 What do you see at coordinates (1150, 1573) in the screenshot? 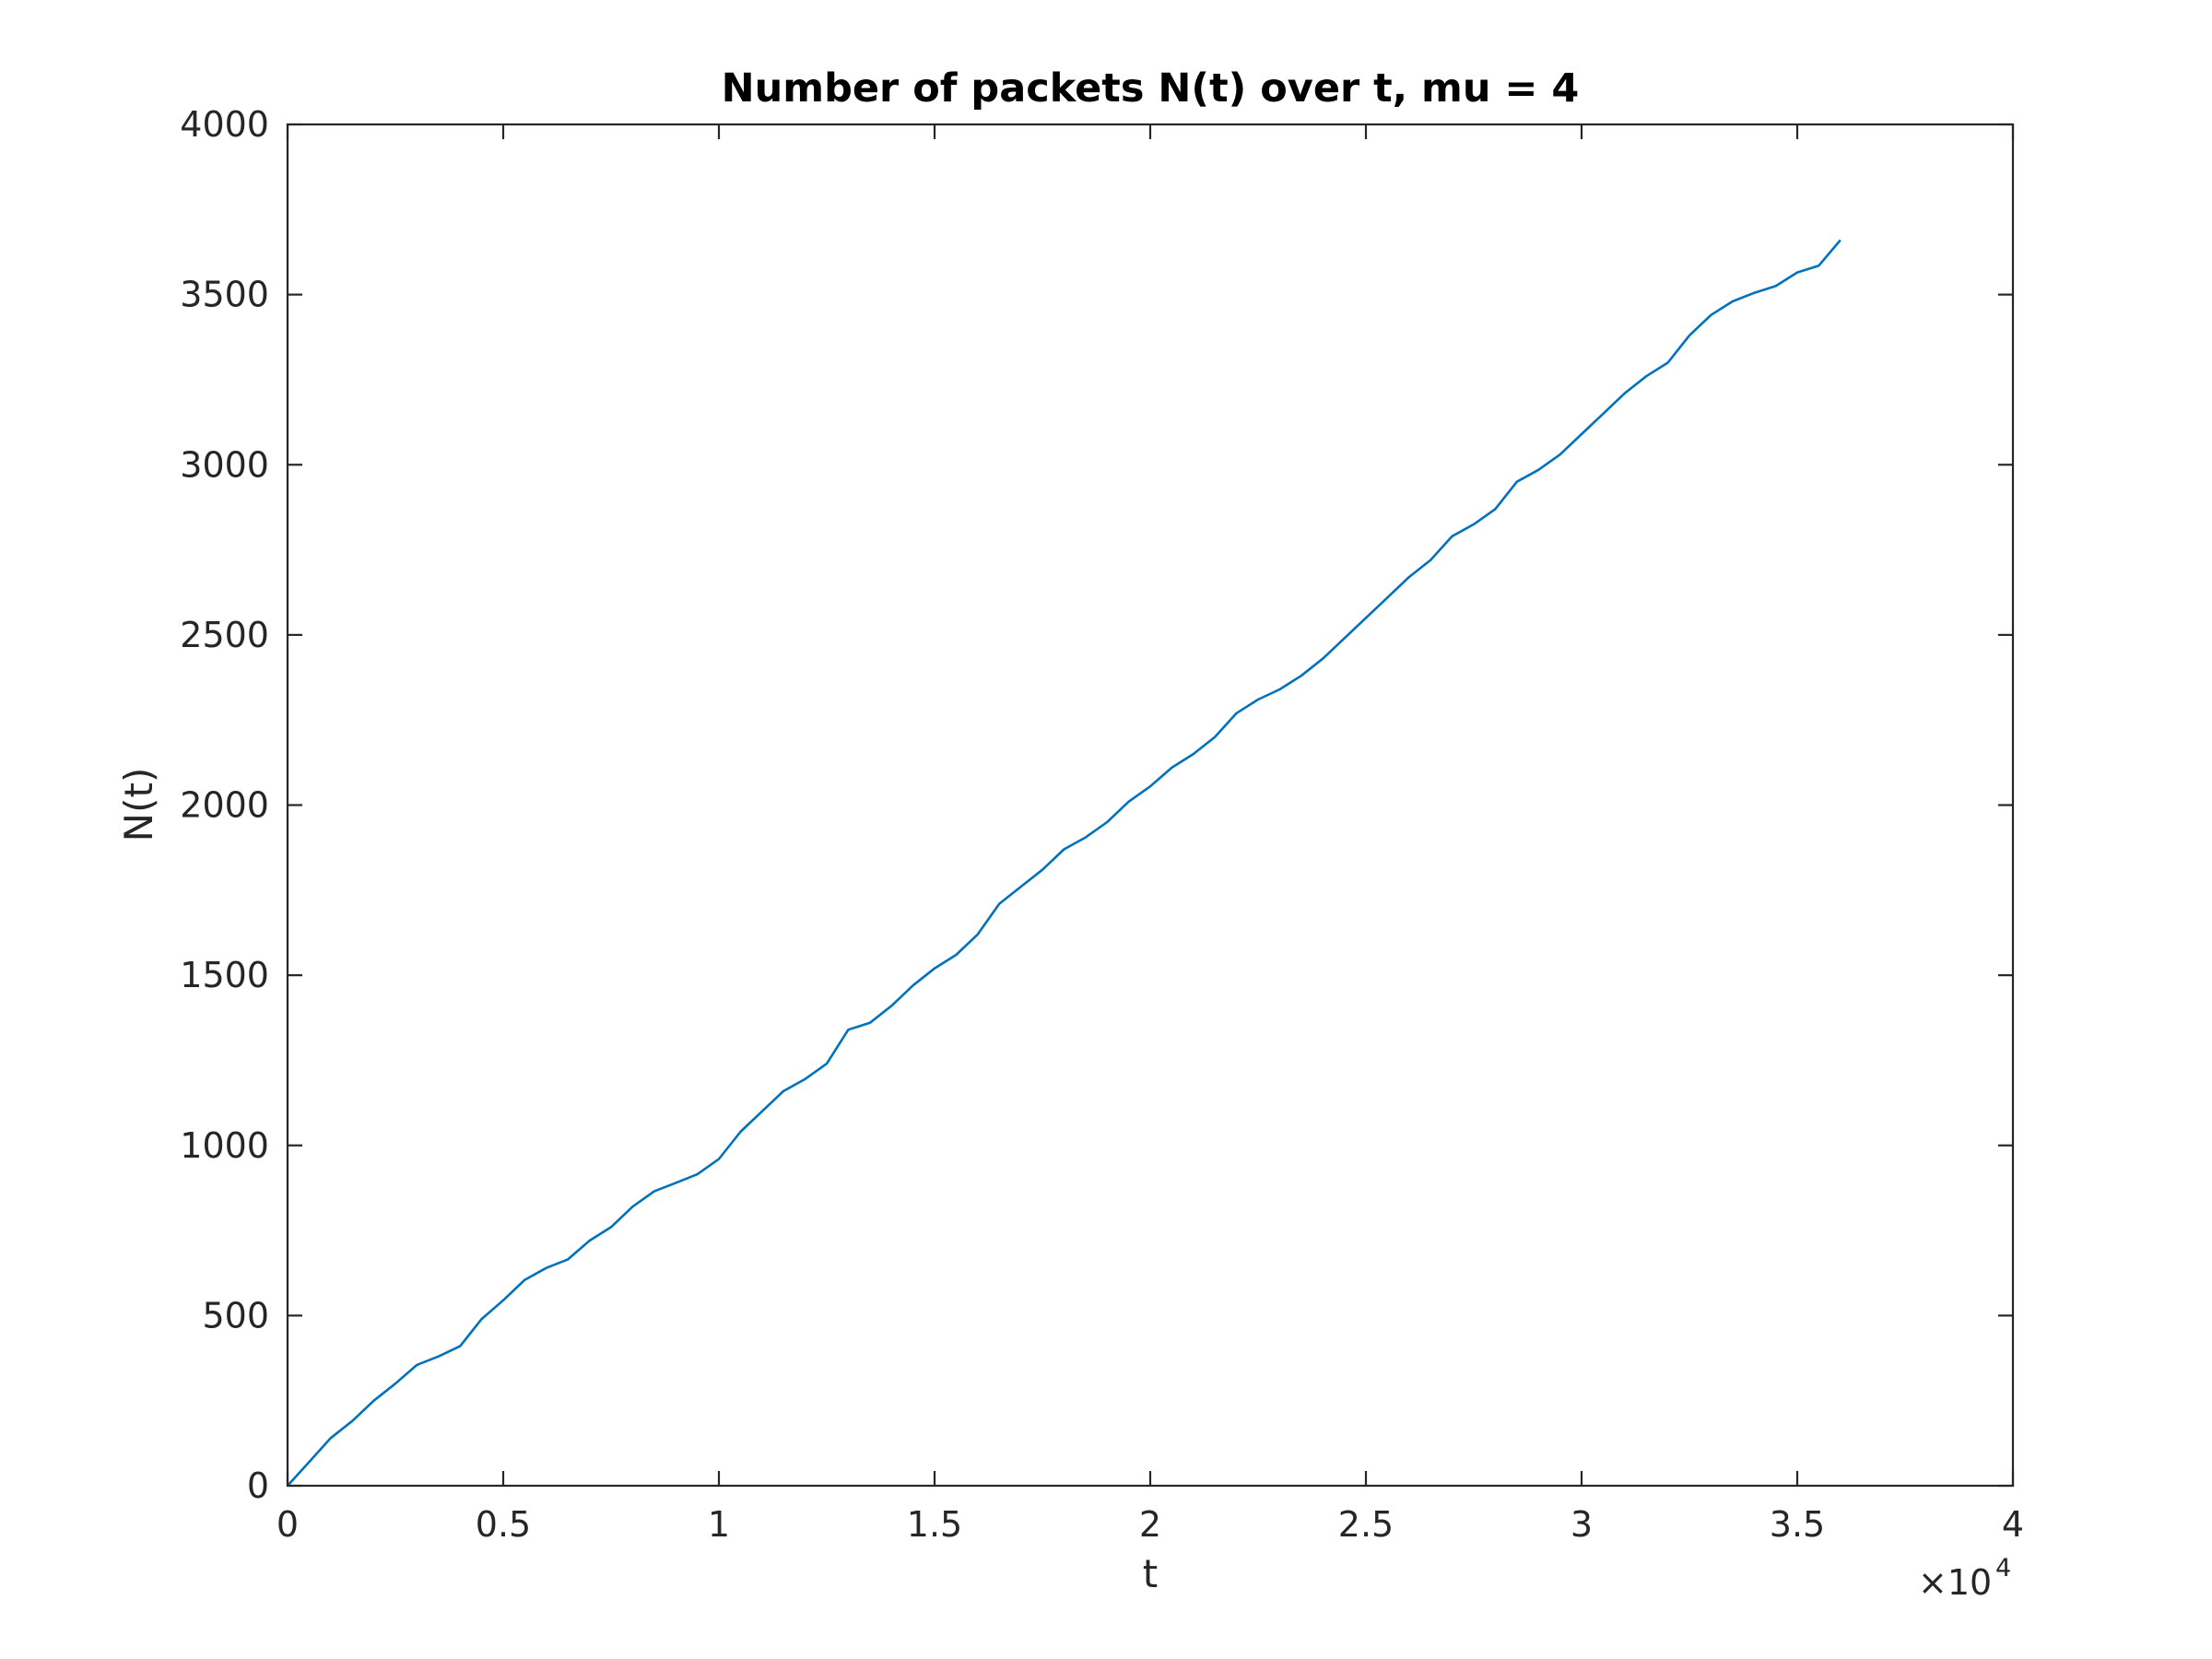
I see `x-axis-label: t` at bounding box center [1150, 1573].